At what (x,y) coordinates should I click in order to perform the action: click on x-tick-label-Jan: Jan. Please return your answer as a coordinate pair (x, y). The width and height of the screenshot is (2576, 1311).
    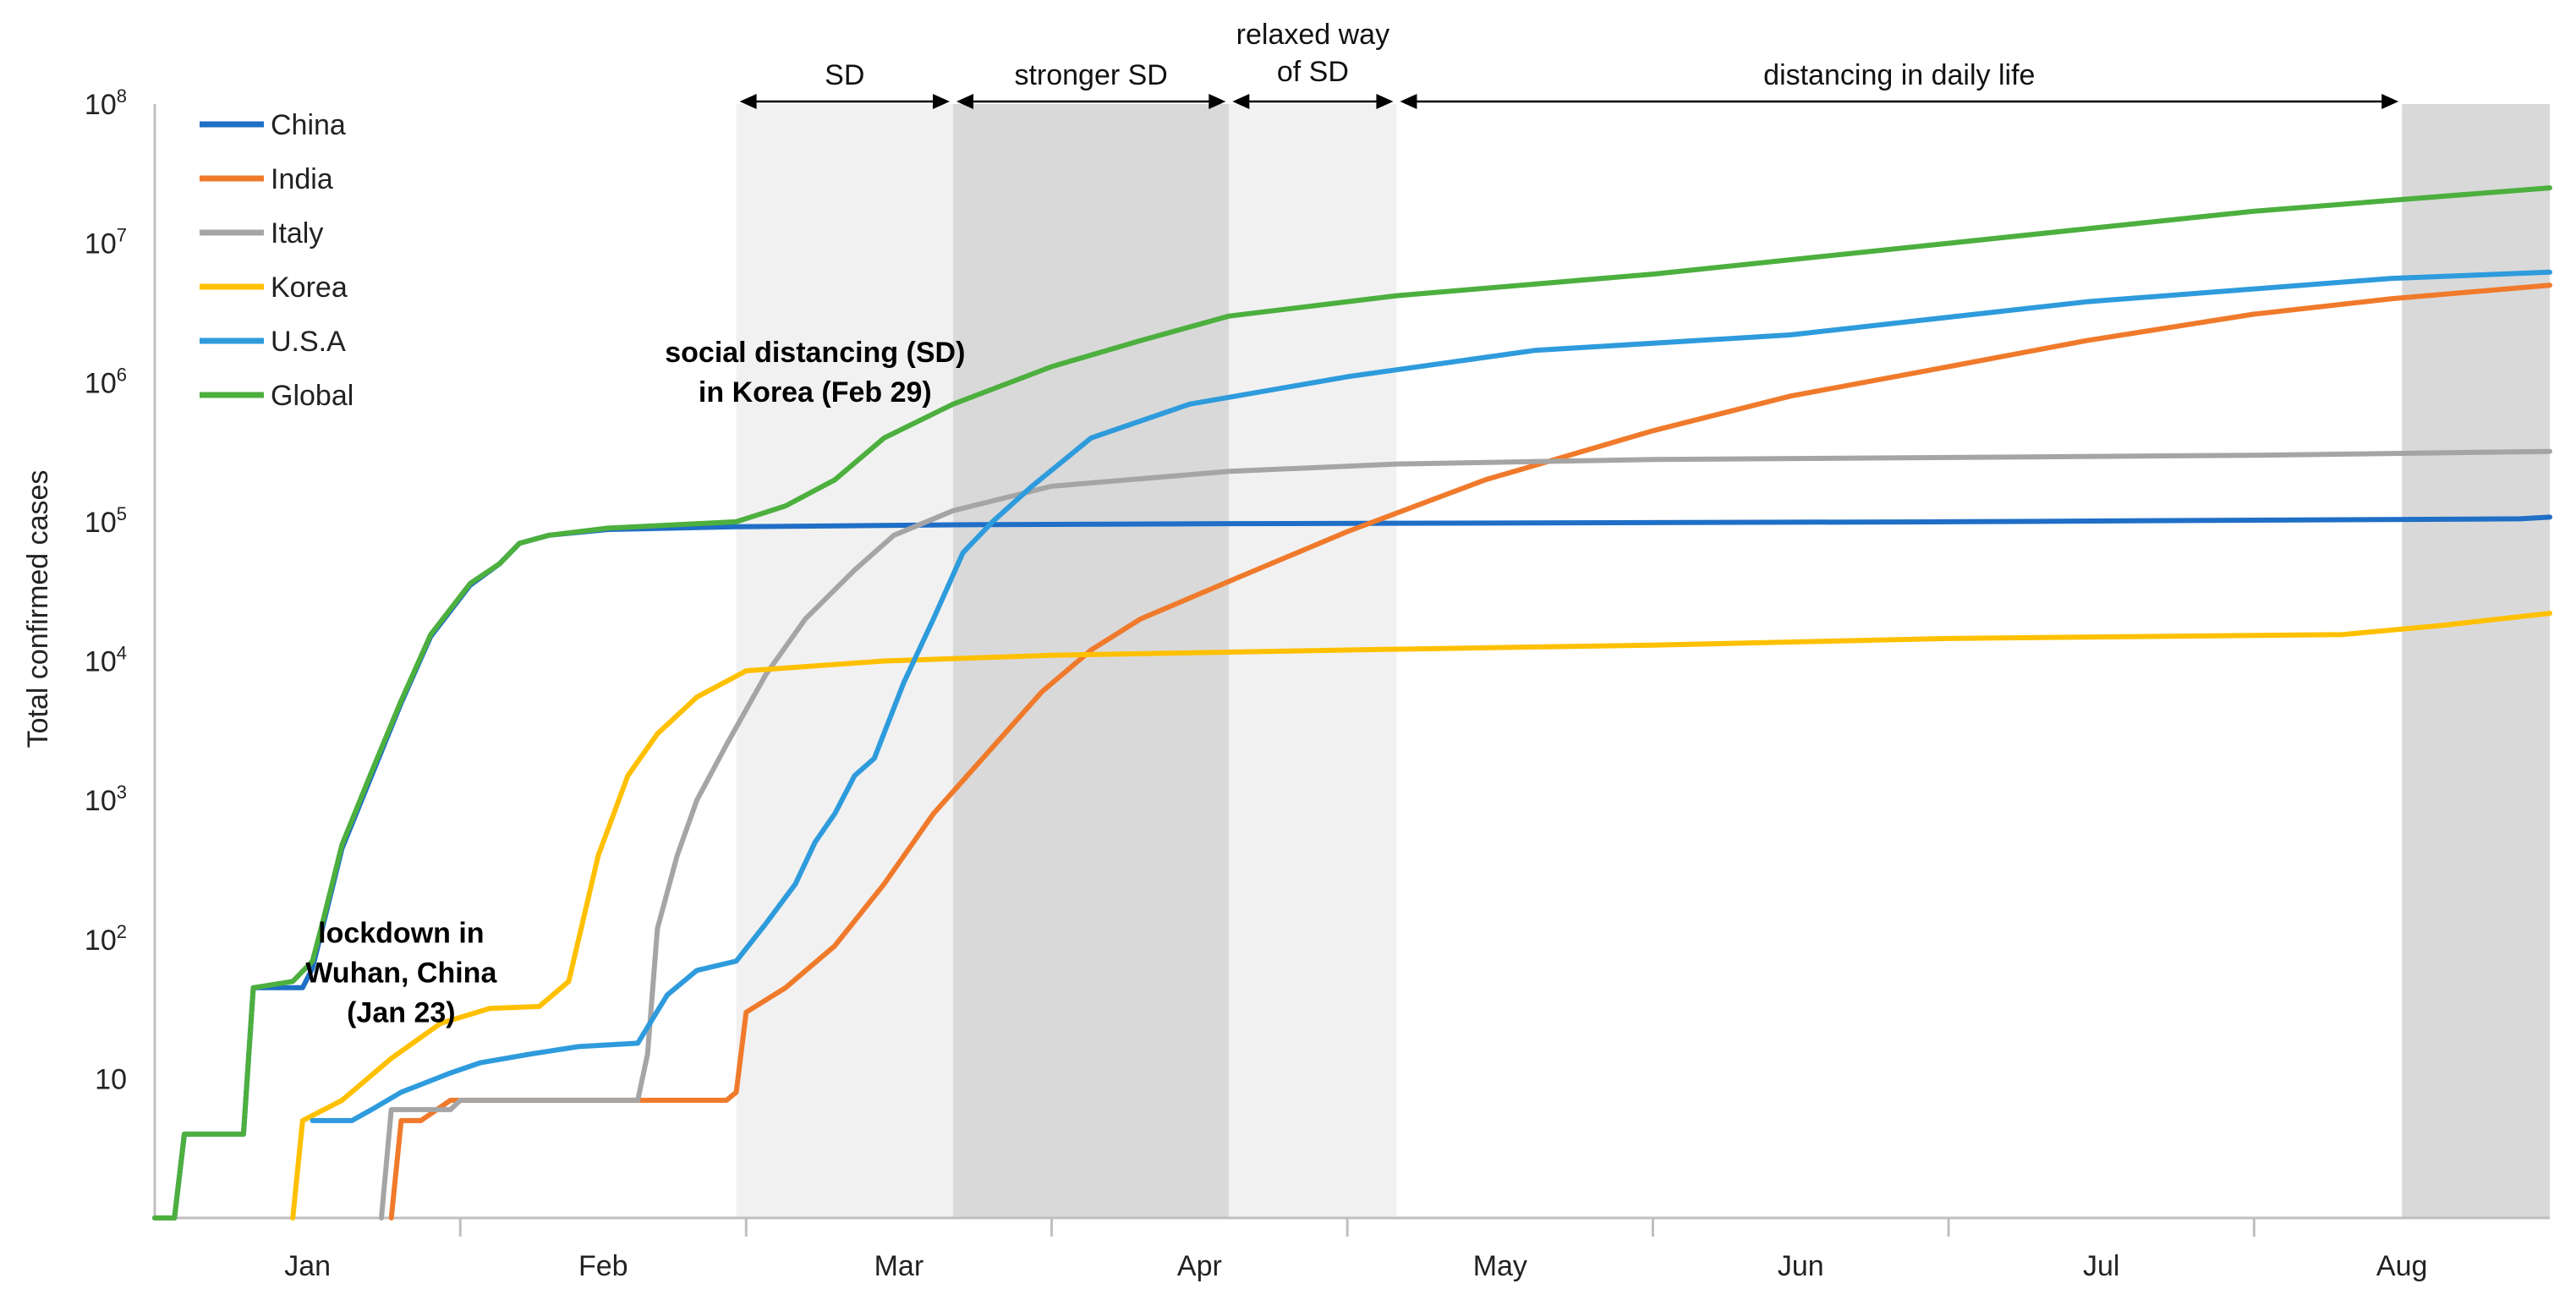
    Looking at the image, I should click on (307, 1266).